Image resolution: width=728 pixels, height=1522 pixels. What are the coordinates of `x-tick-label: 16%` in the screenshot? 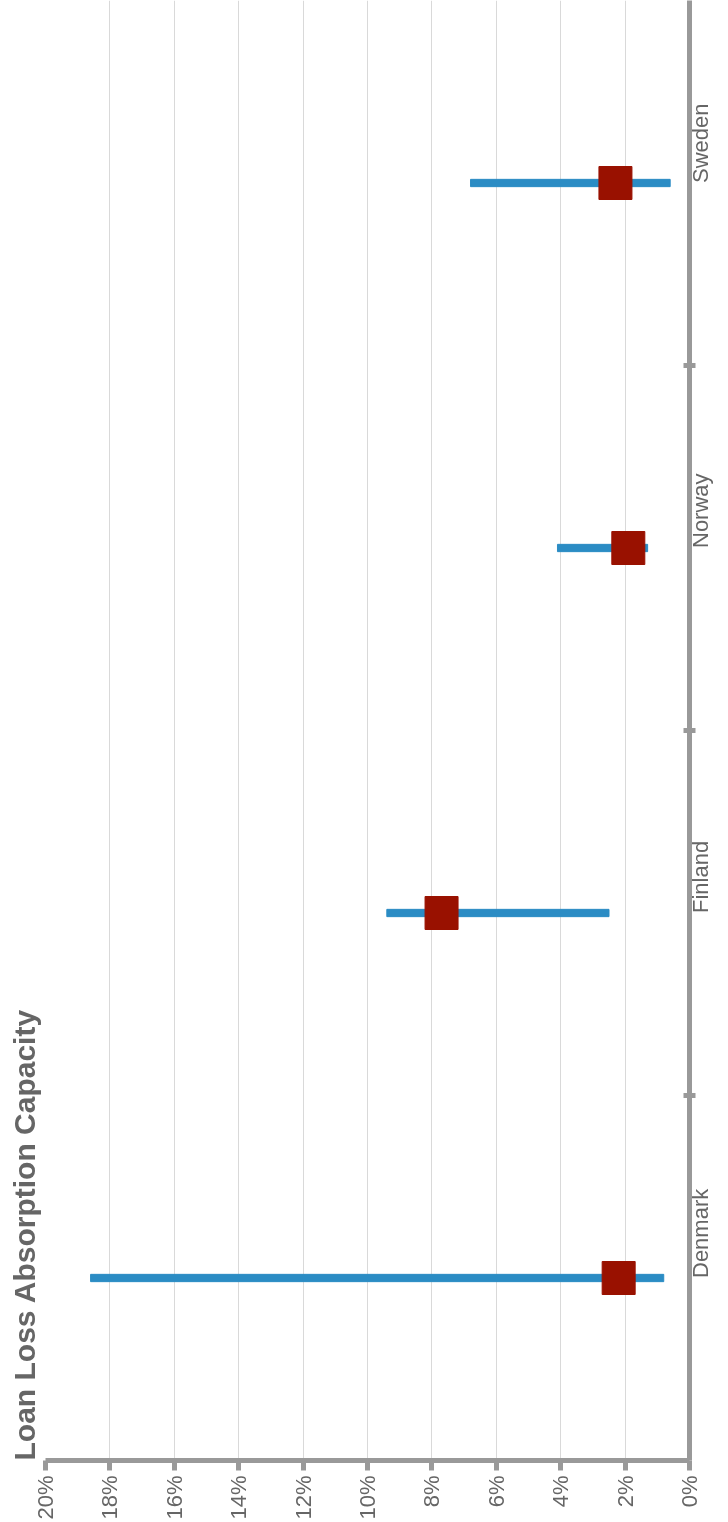 It's located at (174, 1497).